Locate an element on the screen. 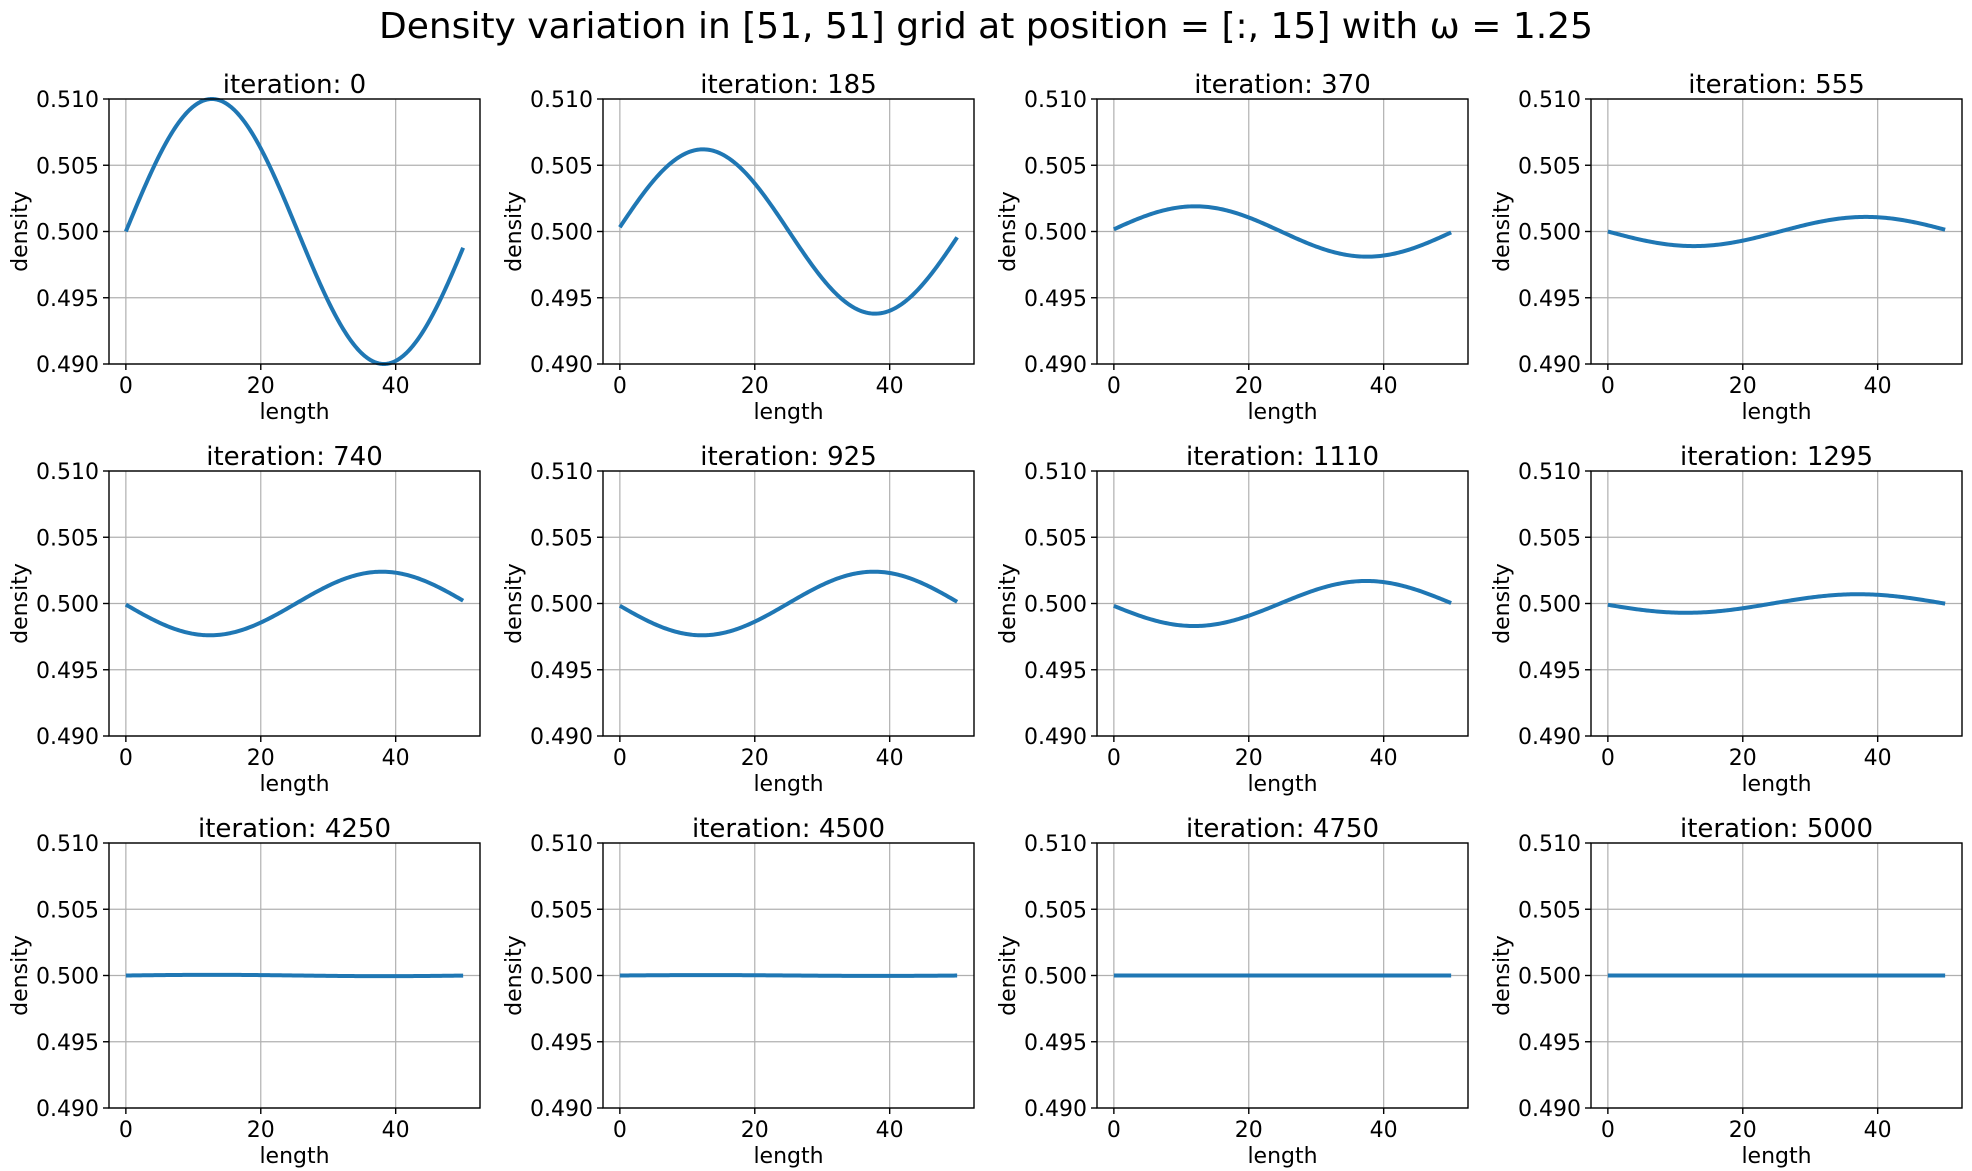  subplot-title: iteration: 740 is located at coordinates (294, 457).